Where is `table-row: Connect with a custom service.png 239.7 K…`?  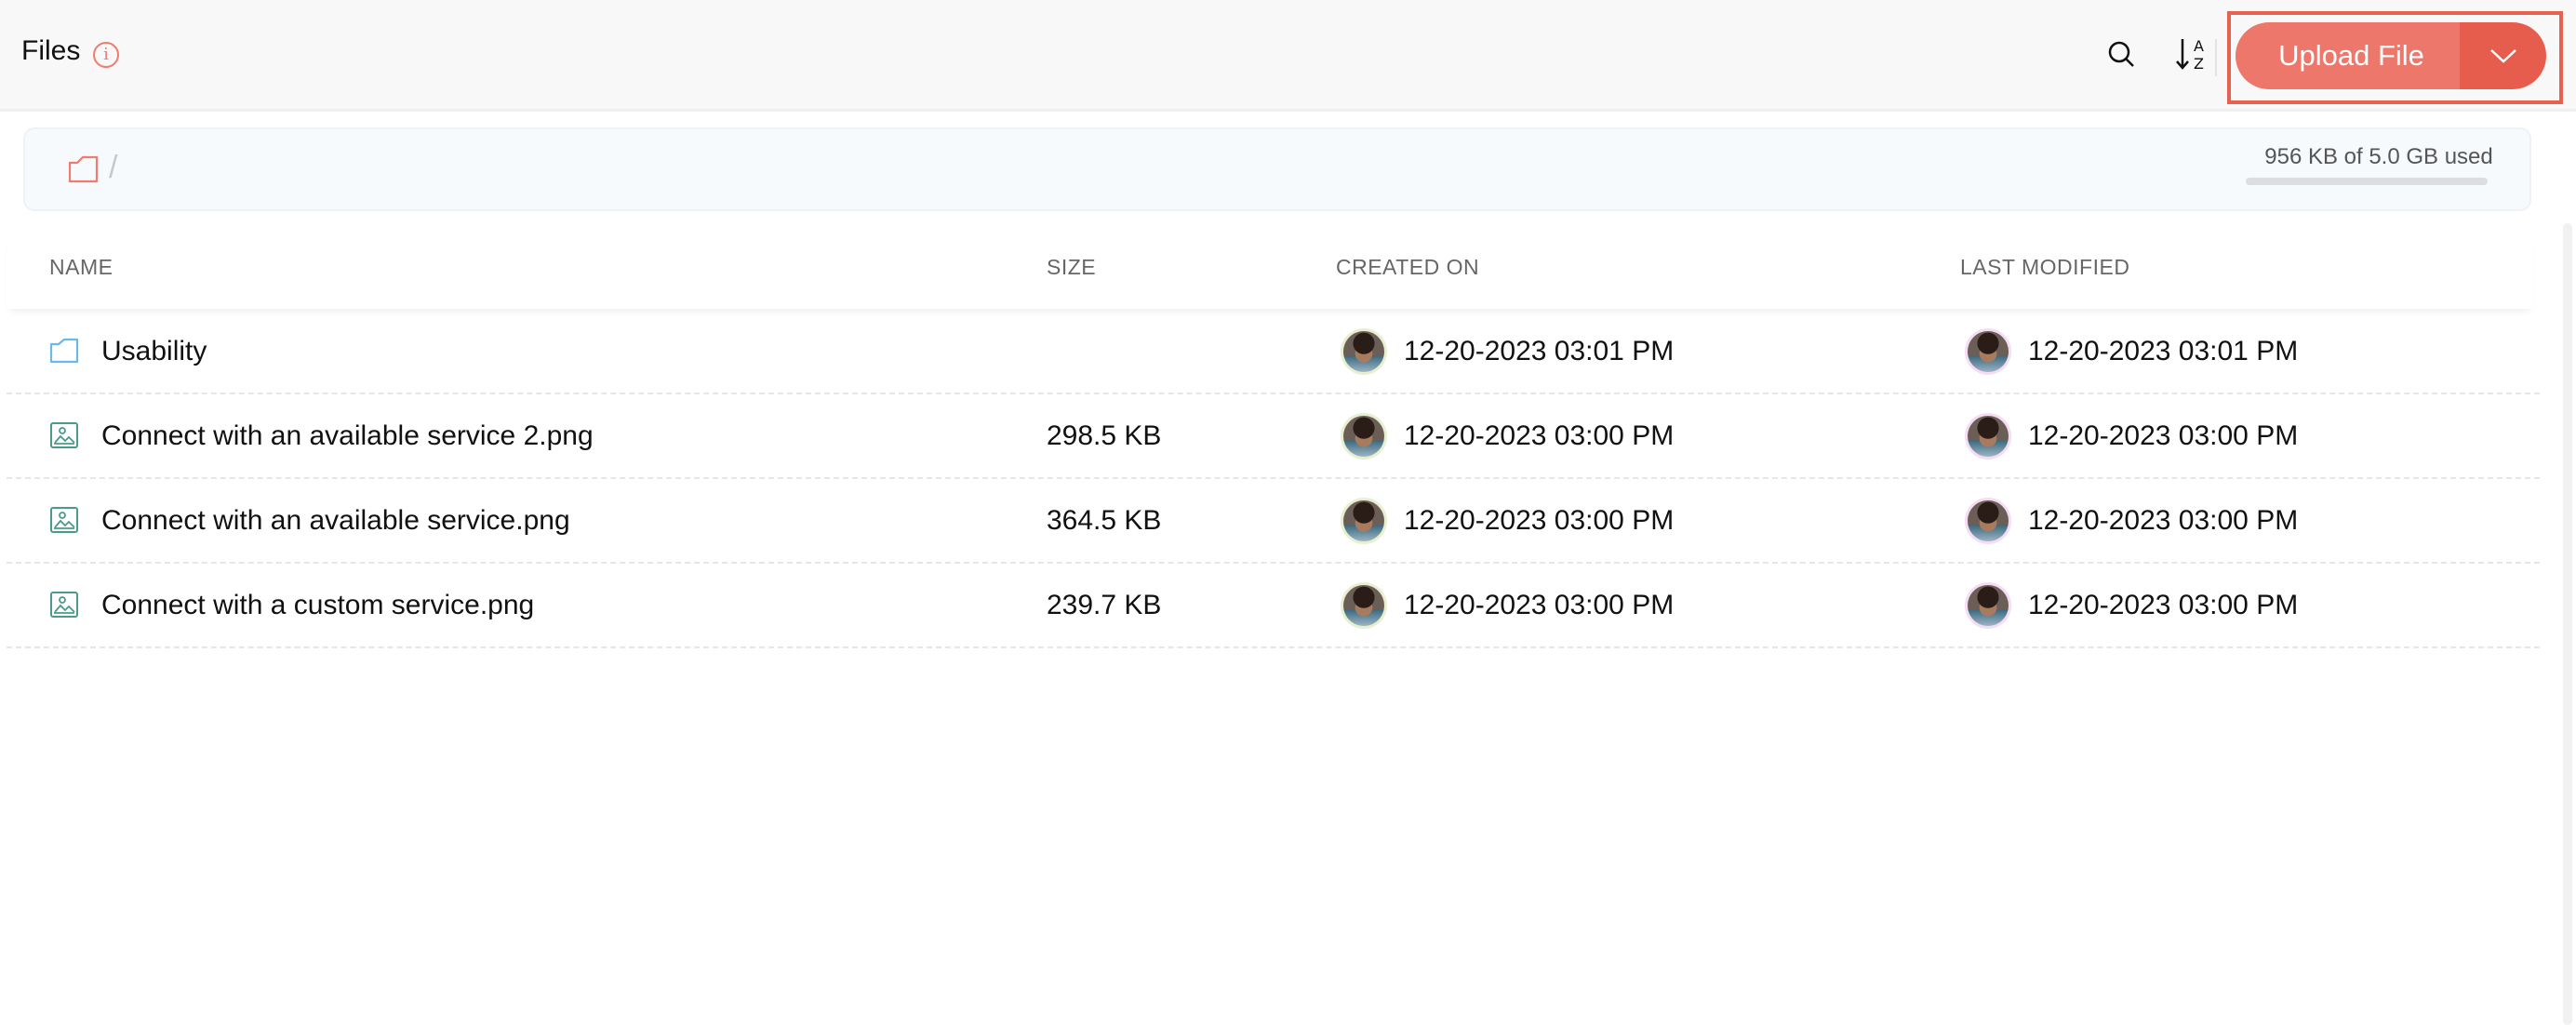 table-row: Connect with a custom service.png 239.7 K… is located at coordinates (1273, 606).